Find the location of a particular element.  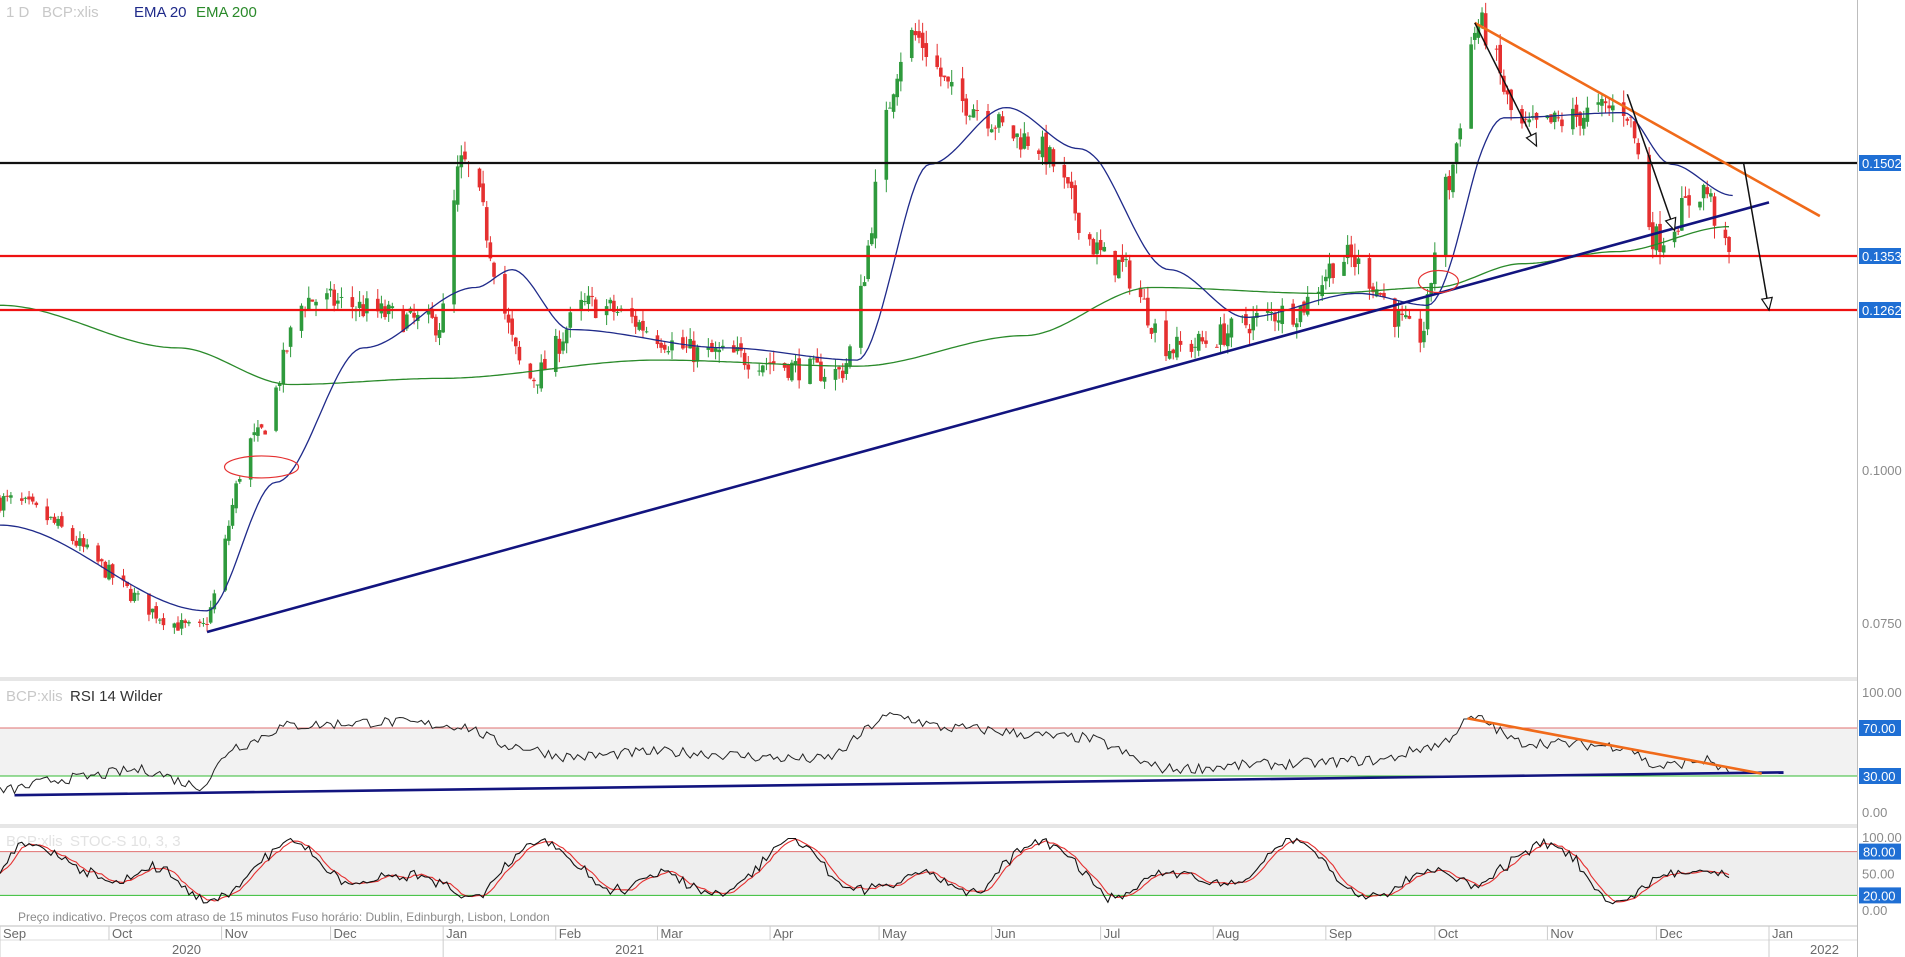

rsi-tick-label: 100.00 is located at coordinates (1882, 692).